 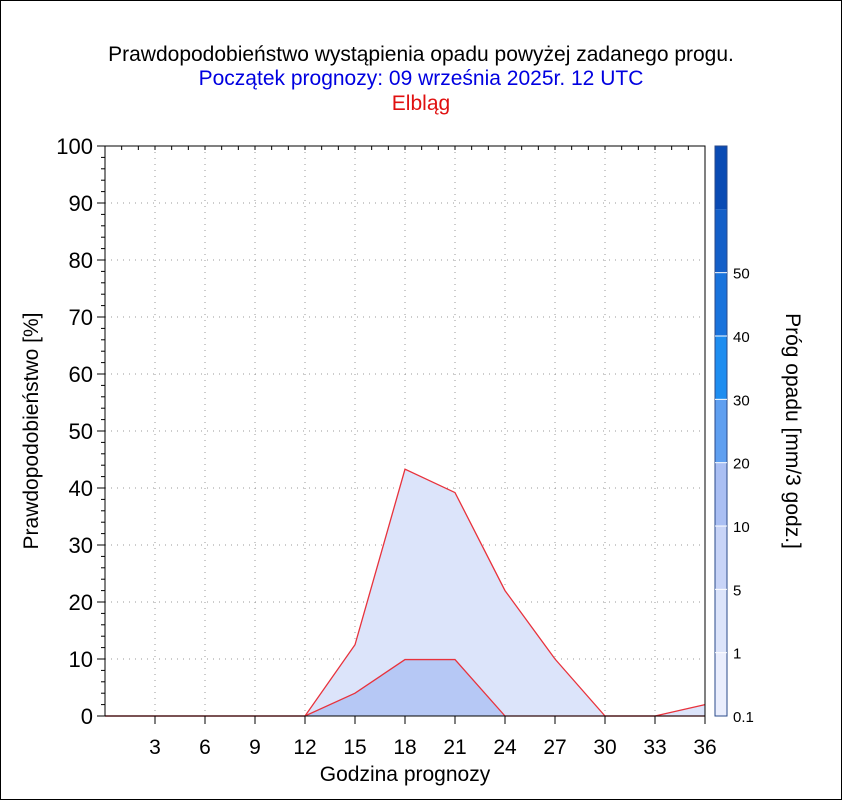 What do you see at coordinates (737, 590) in the screenshot?
I see `colorbar-tick-label: 5` at bounding box center [737, 590].